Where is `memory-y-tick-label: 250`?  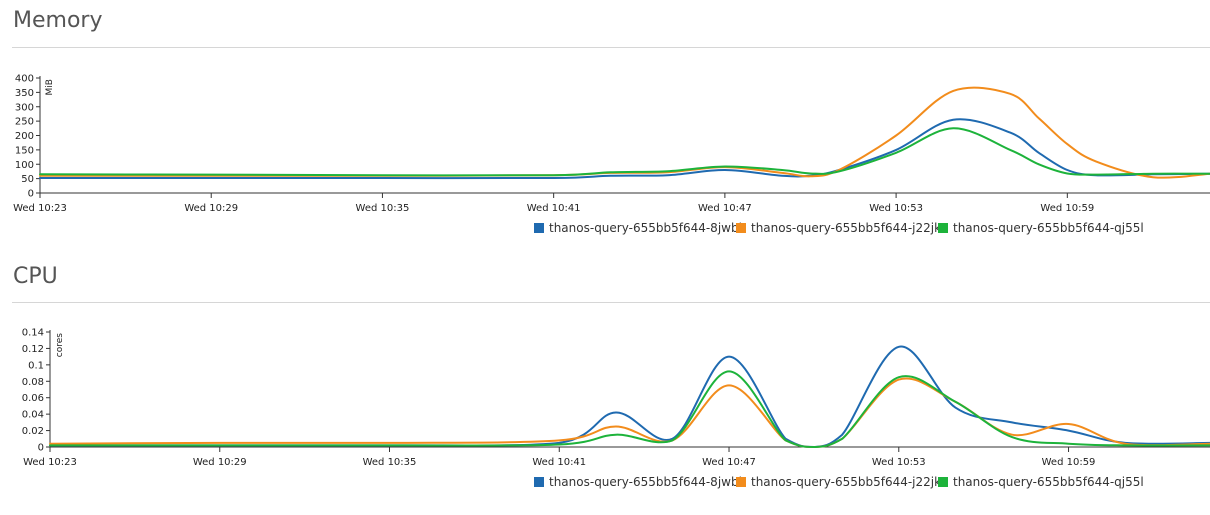
memory-y-tick-label: 250 is located at coordinates (24, 122).